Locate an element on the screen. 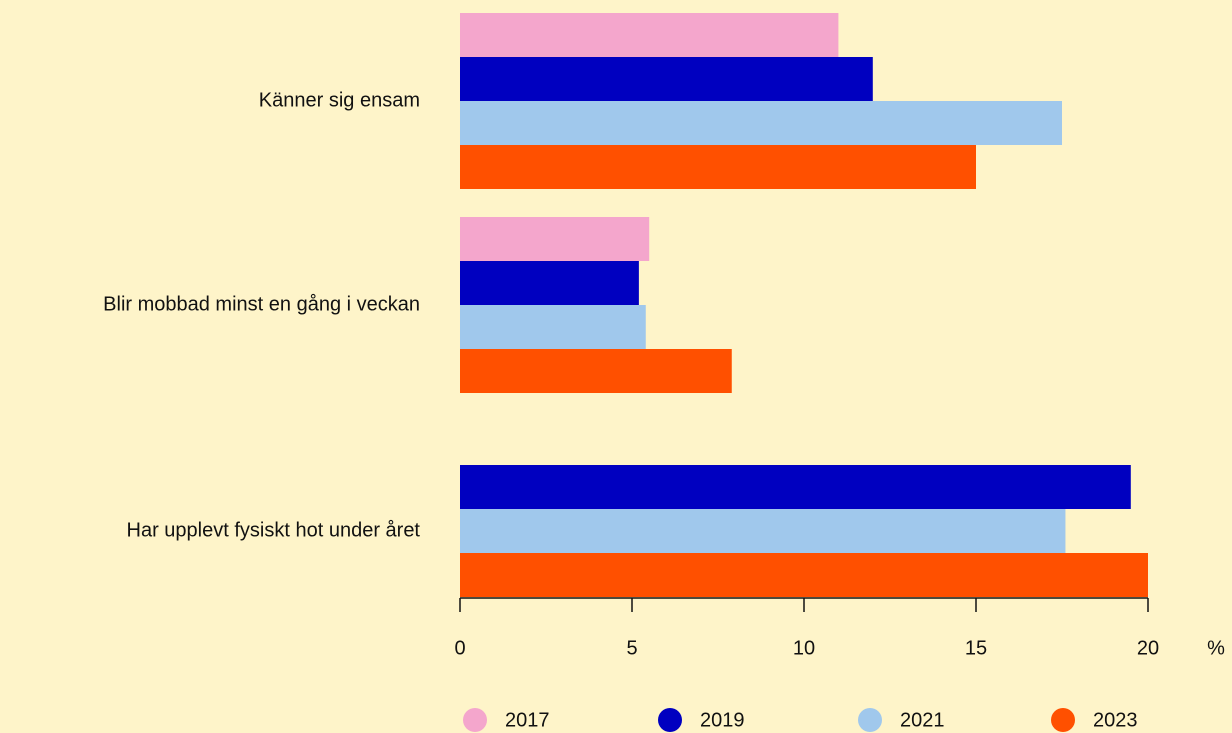  legend-label: 2021 is located at coordinates (922, 720).